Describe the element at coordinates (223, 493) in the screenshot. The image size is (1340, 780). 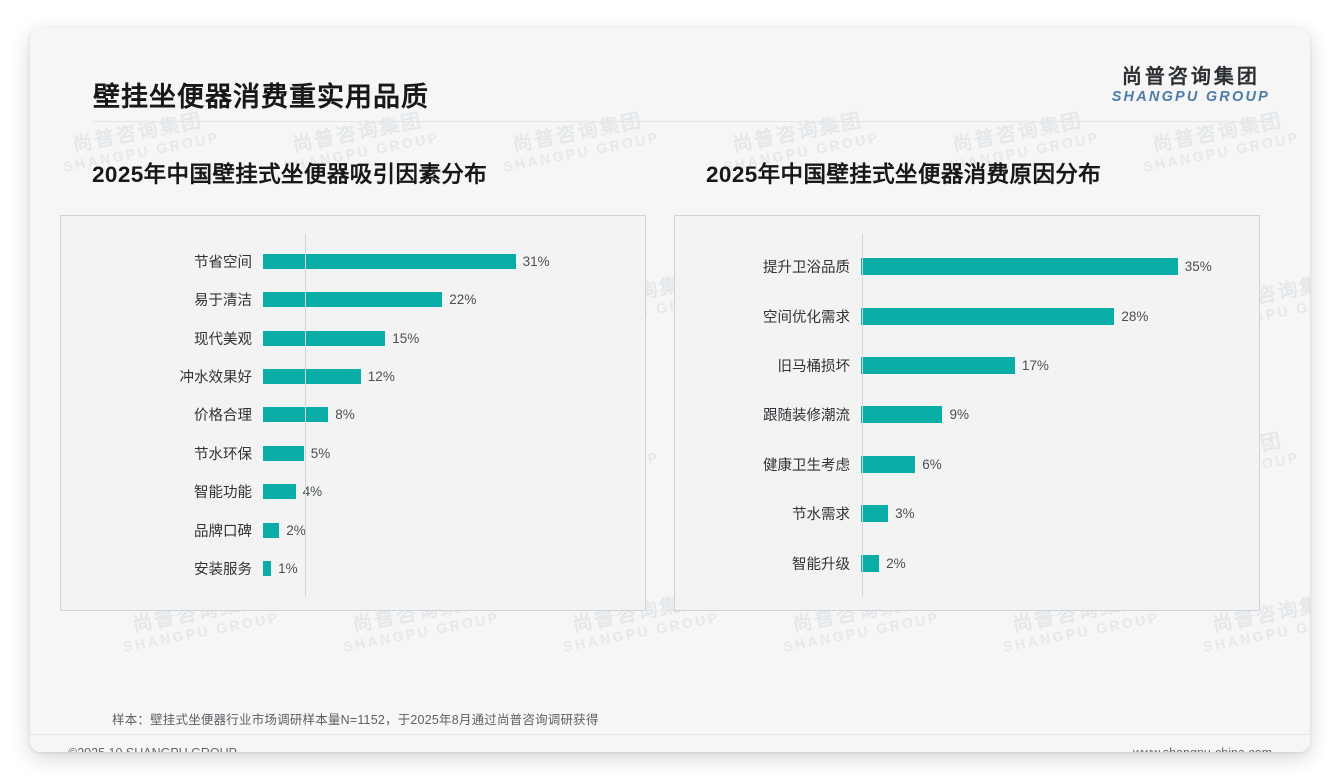
I see `bar-category-label: 智能功能` at that location.